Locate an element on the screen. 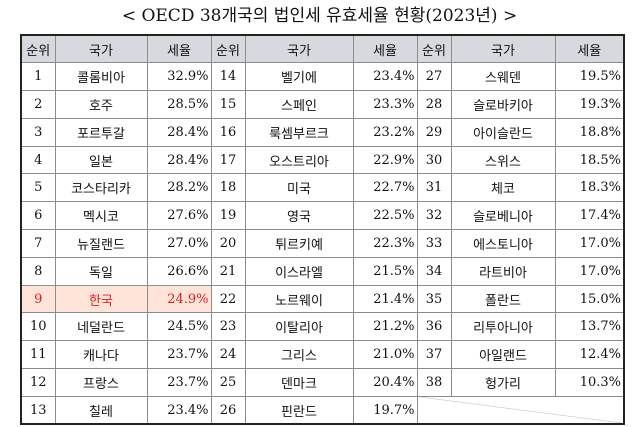 This screenshot has height=427, width=639. rate-cell: 23.3% is located at coordinates (385, 104).